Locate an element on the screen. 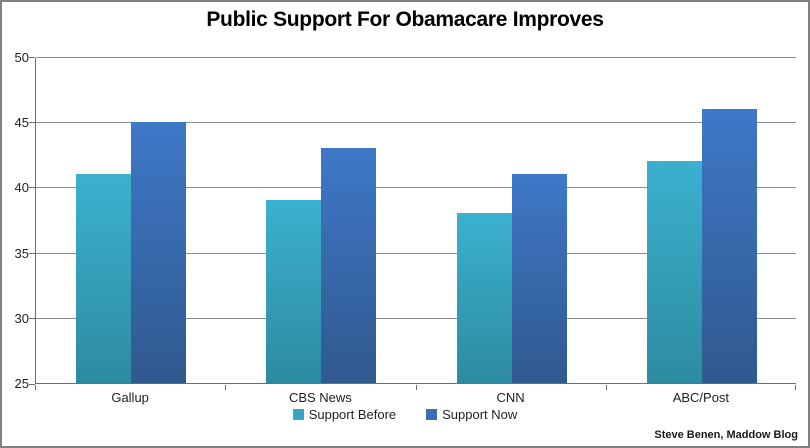 The height and width of the screenshot is (448, 810). bar-support-before-cbs-news is located at coordinates (293, 291).